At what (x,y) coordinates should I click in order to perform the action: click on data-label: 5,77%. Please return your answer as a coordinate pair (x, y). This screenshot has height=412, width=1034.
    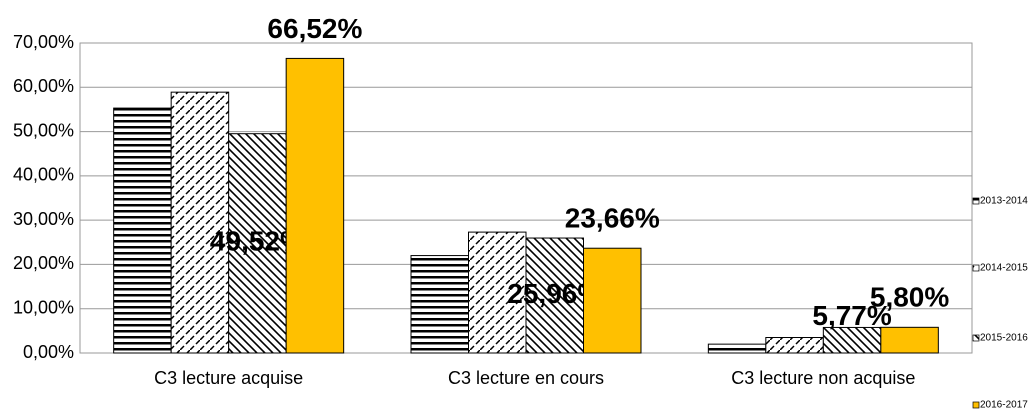
    Looking at the image, I should click on (851, 315).